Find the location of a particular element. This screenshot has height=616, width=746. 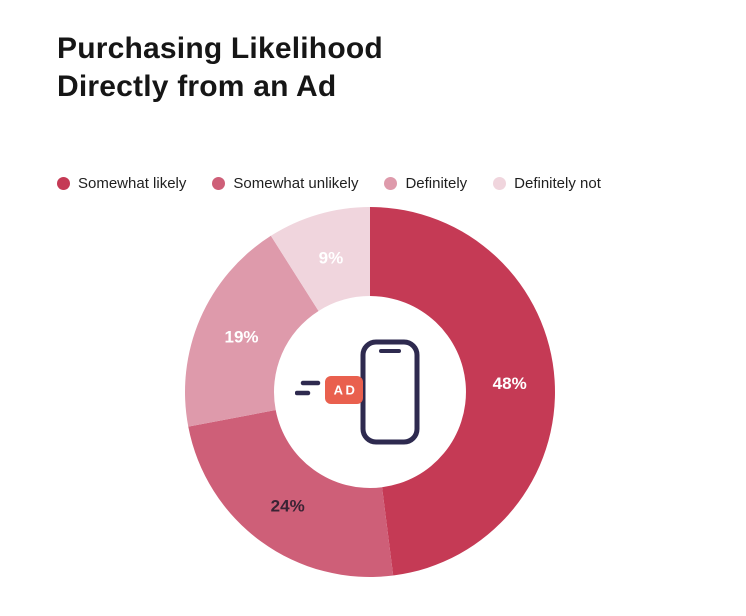

donut-slice-definitely-not is located at coordinates (320, 259).